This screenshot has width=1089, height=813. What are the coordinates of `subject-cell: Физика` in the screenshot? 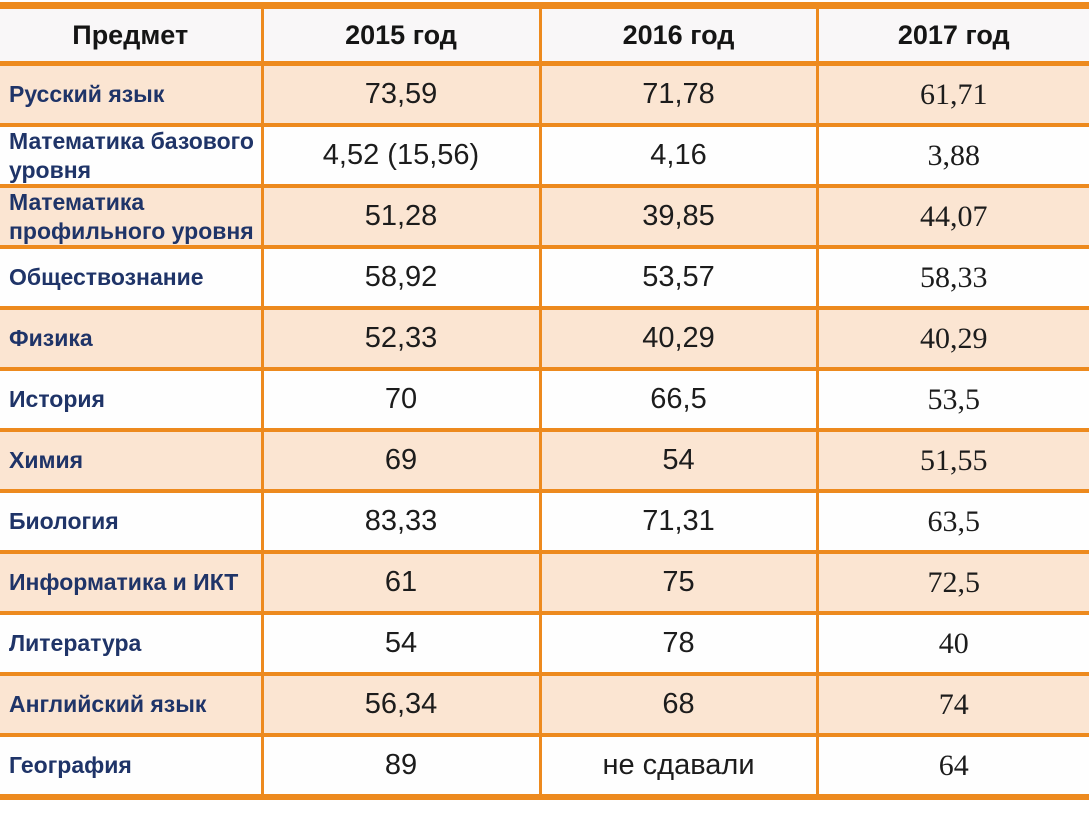 It's located at (131, 339).